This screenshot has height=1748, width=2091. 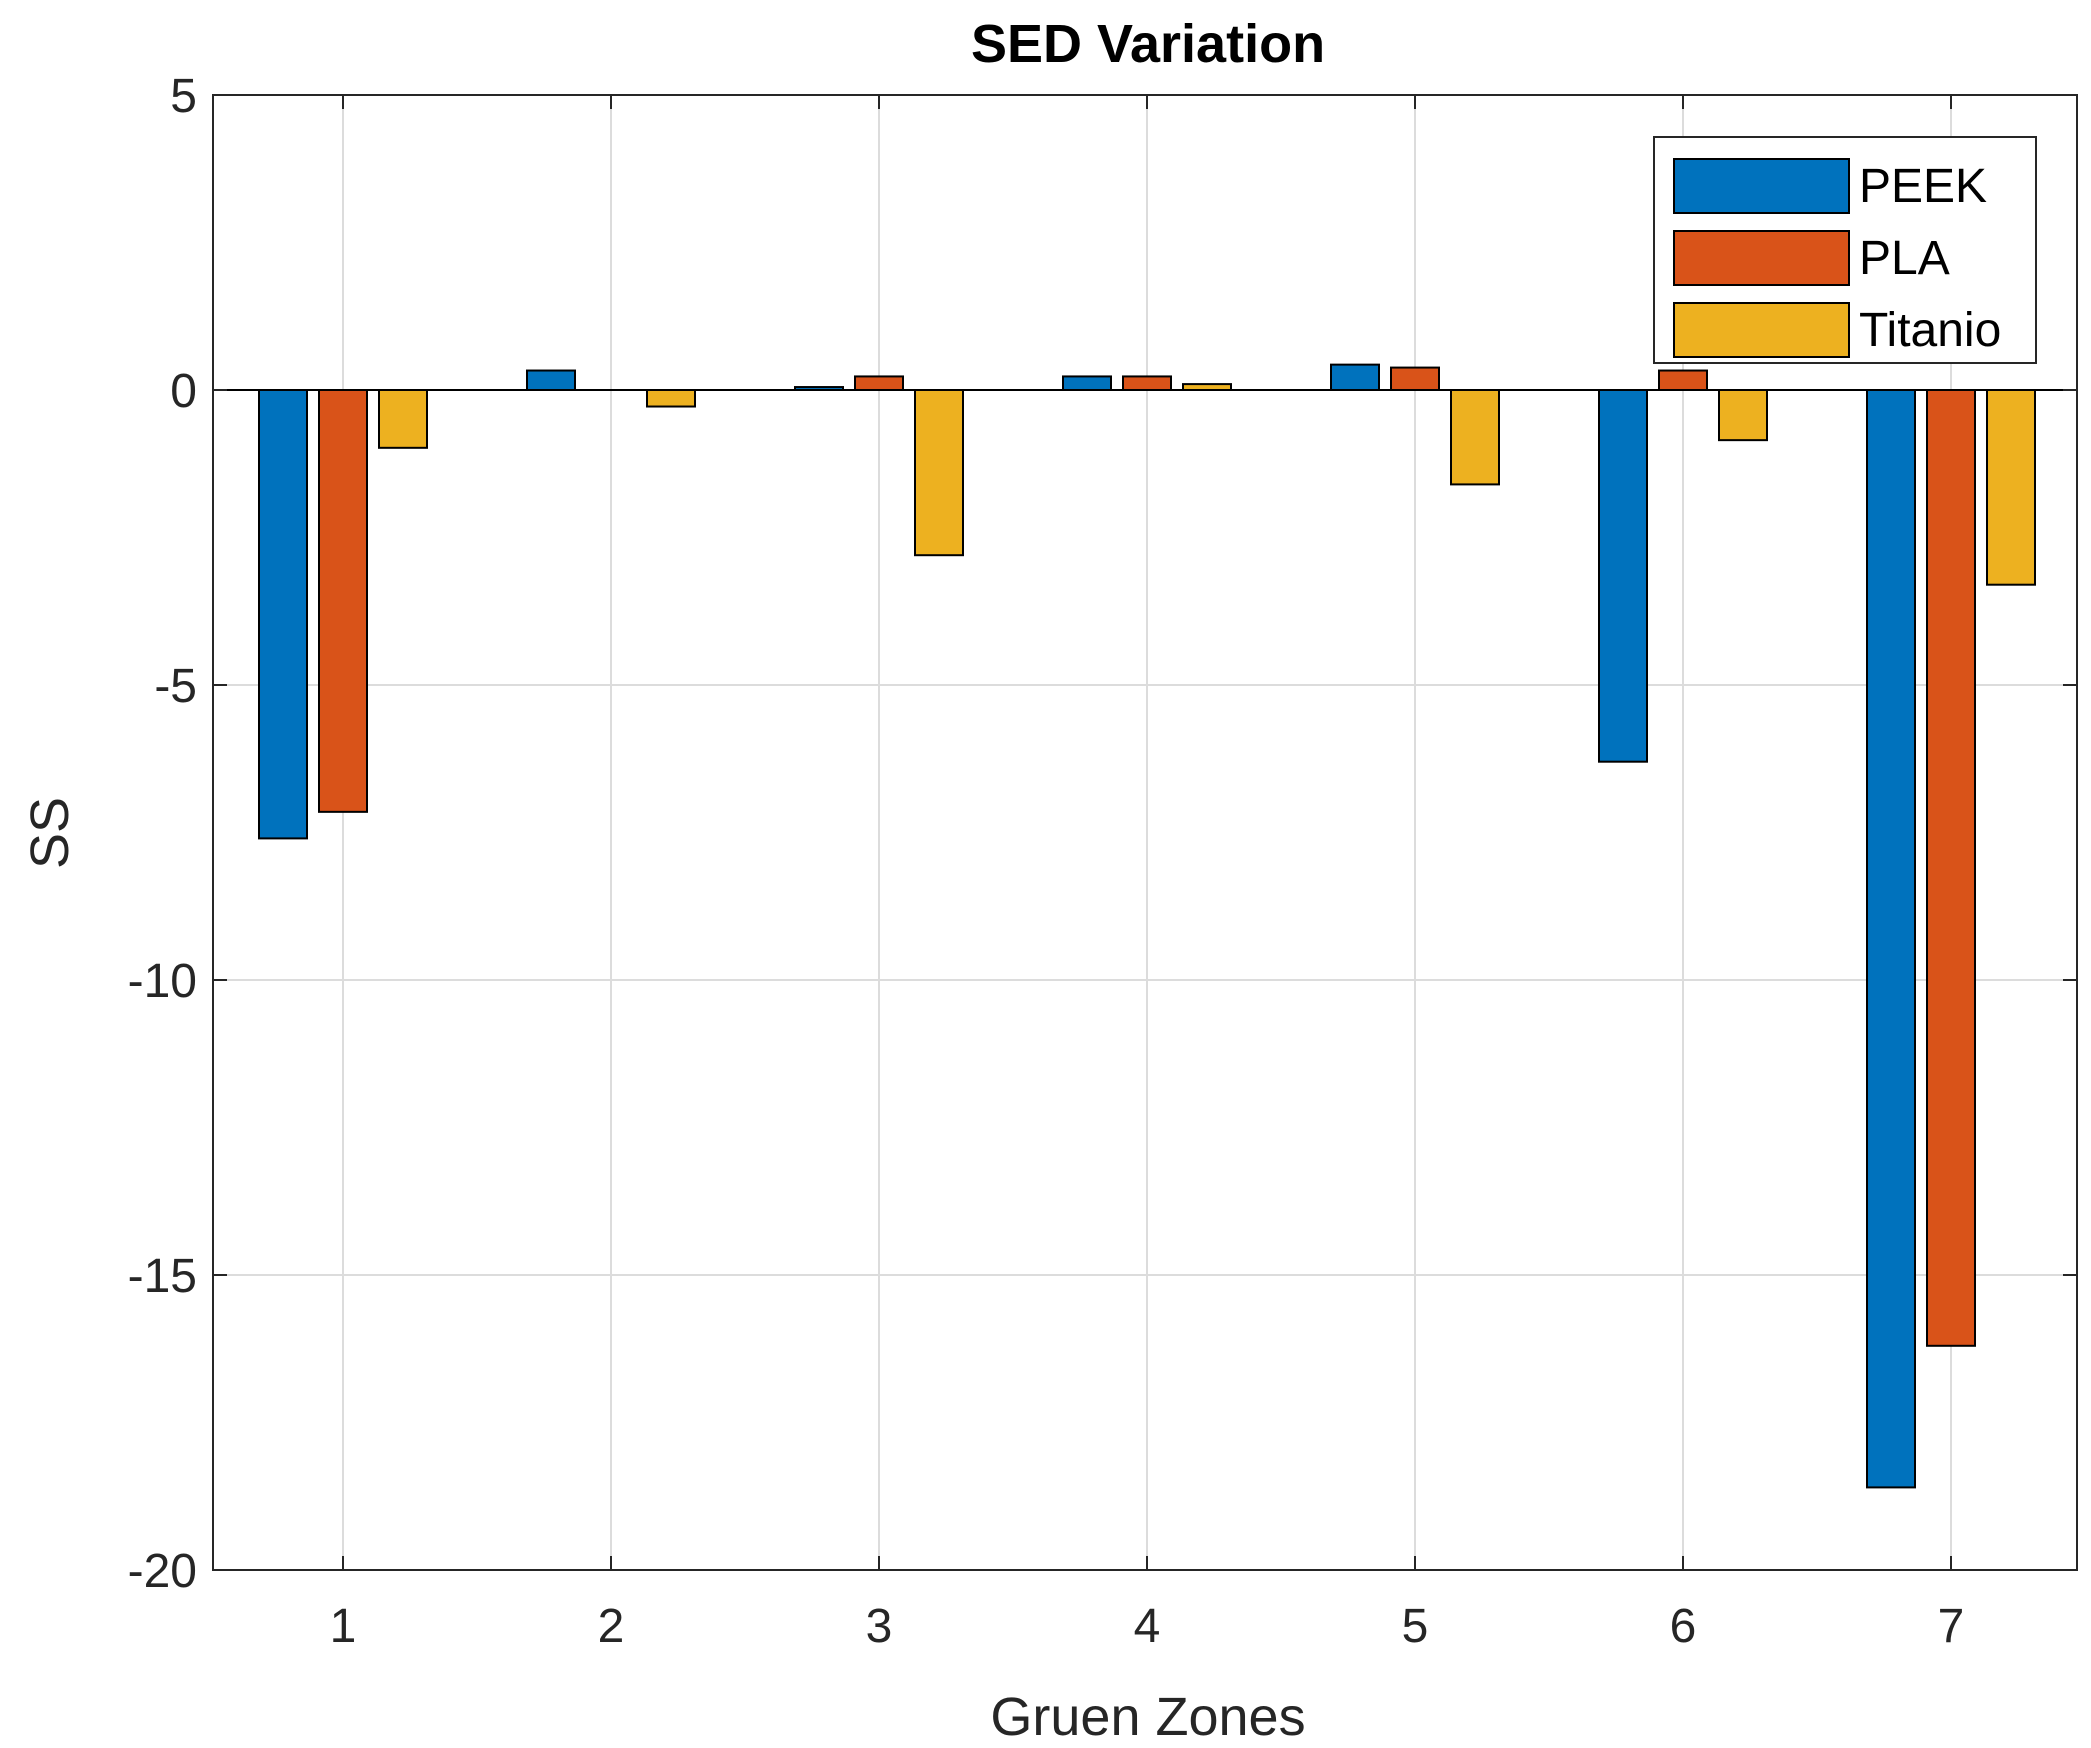 I want to click on x-axis-label: Gruen Zones, so click(x=1147, y=1717).